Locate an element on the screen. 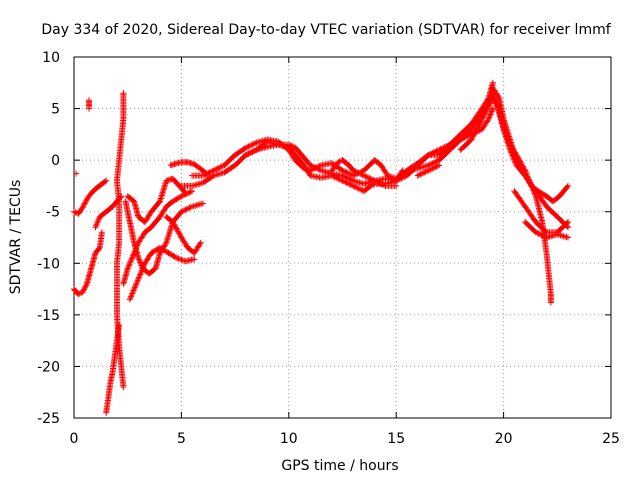  series-t19 is located at coordinates (428, 170).